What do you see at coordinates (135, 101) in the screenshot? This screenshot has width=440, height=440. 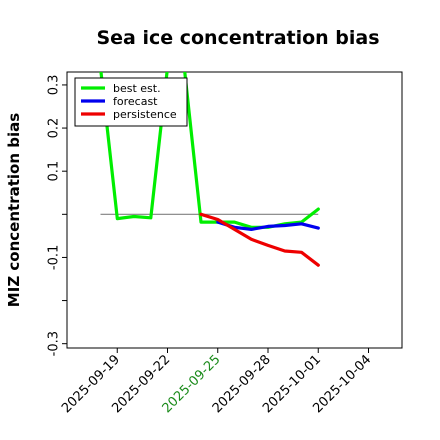 I see `legend-entry-label: forecast` at bounding box center [135, 101].